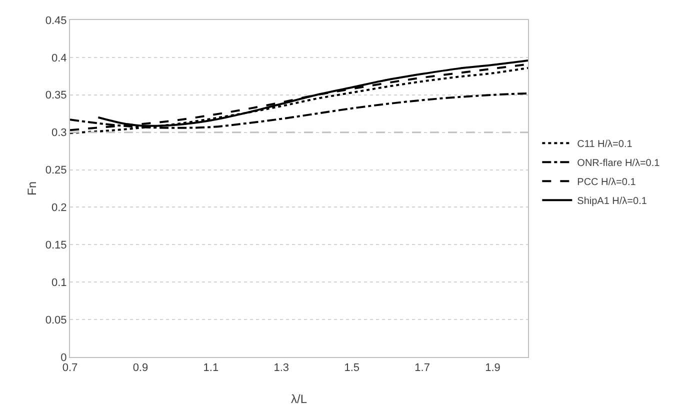 This screenshot has width=693, height=407. Describe the element at coordinates (612, 202) in the screenshot. I see `legend-label: ShipA1 H/λ=0.1` at that location.